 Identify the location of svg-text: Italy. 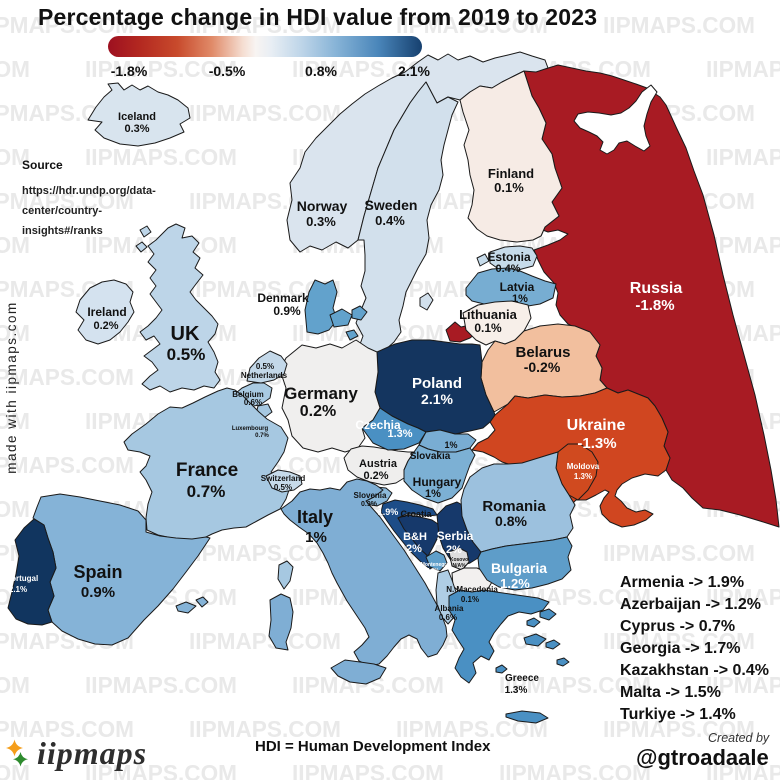
(315, 517).